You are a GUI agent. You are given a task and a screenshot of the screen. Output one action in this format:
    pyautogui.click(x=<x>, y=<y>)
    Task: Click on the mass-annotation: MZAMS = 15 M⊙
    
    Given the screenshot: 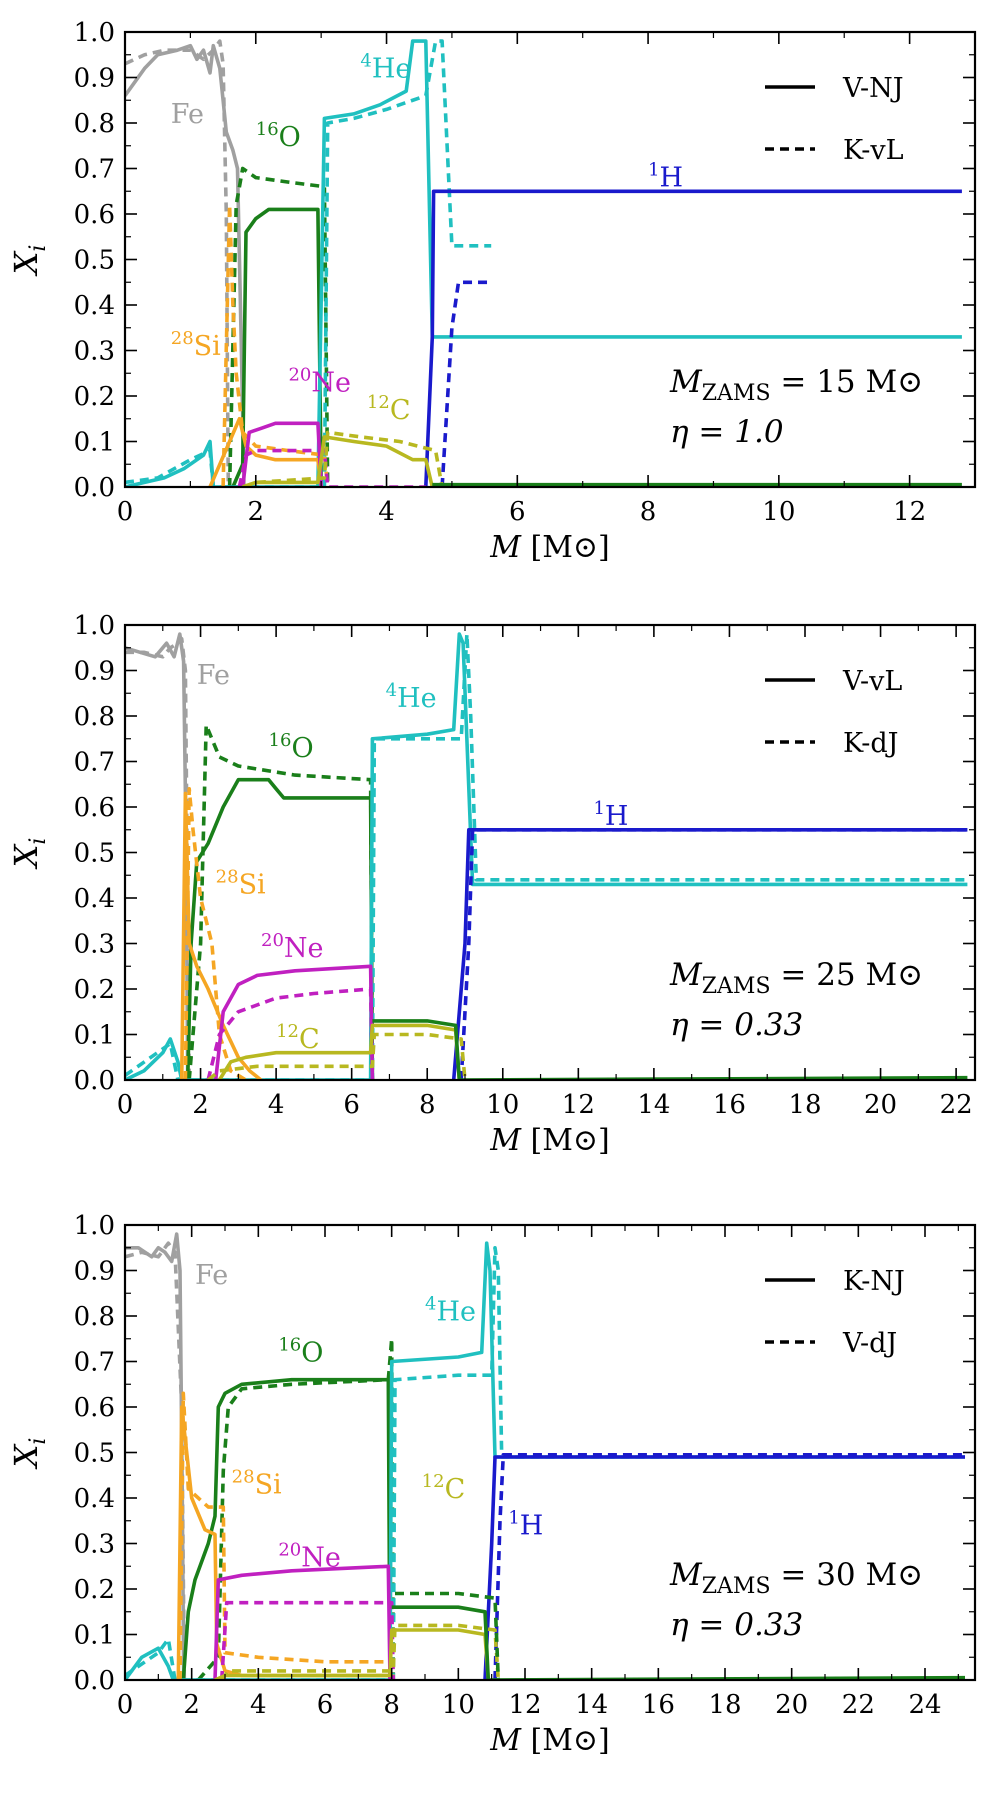 What is the action you would take?
    pyautogui.click(x=796, y=385)
    